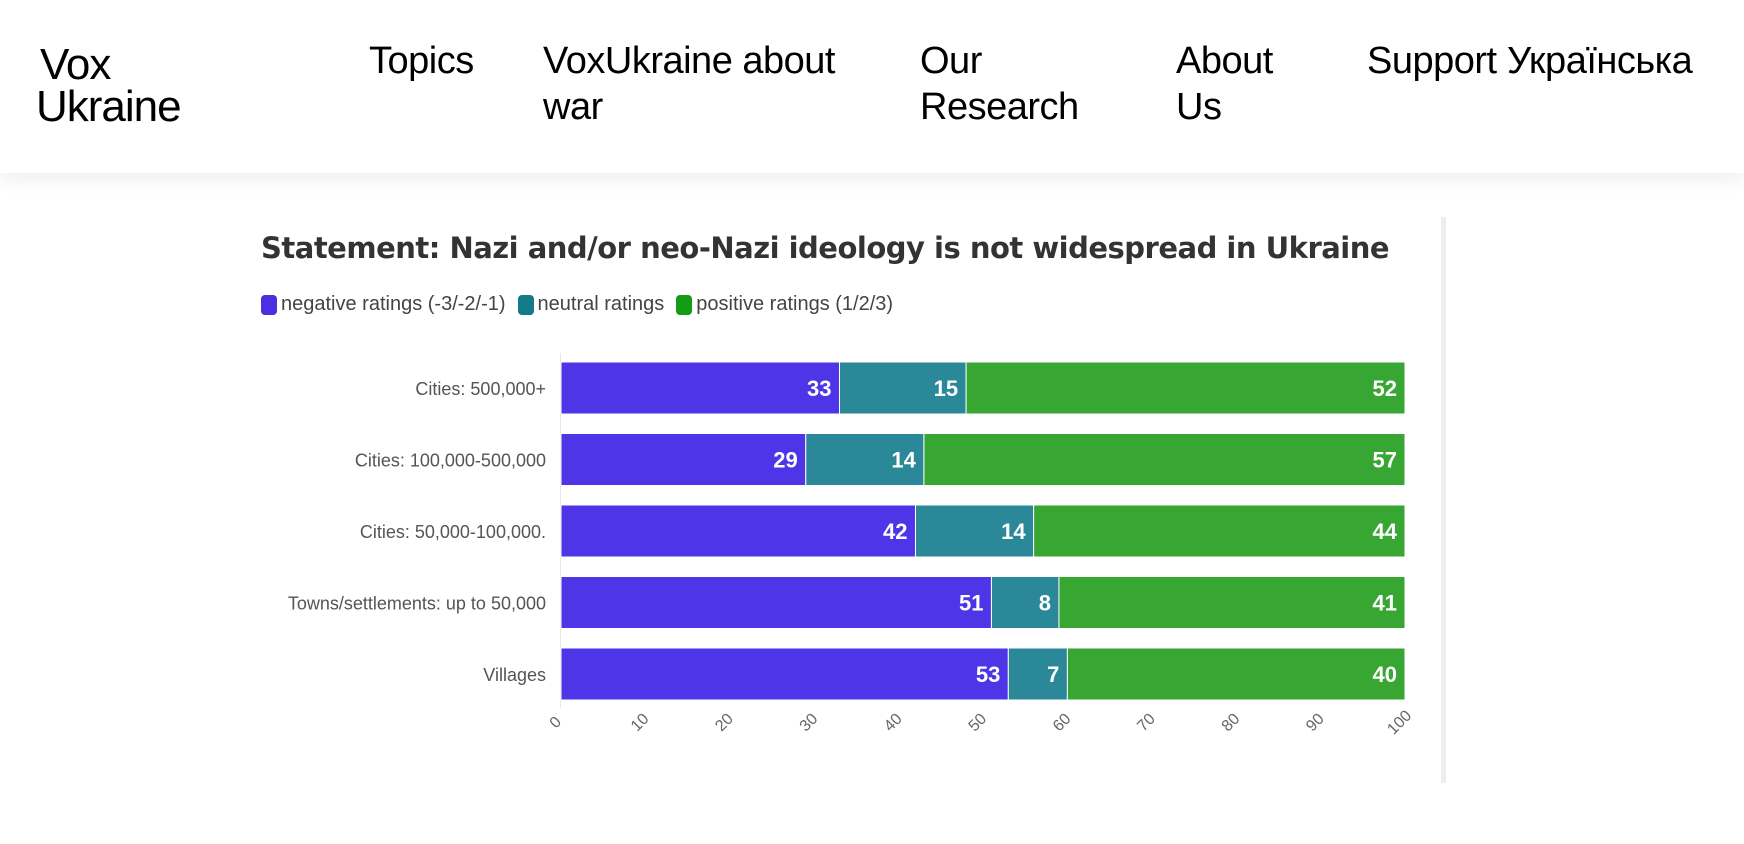  I want to click on x-tick-label: 30, so click(809, 722).